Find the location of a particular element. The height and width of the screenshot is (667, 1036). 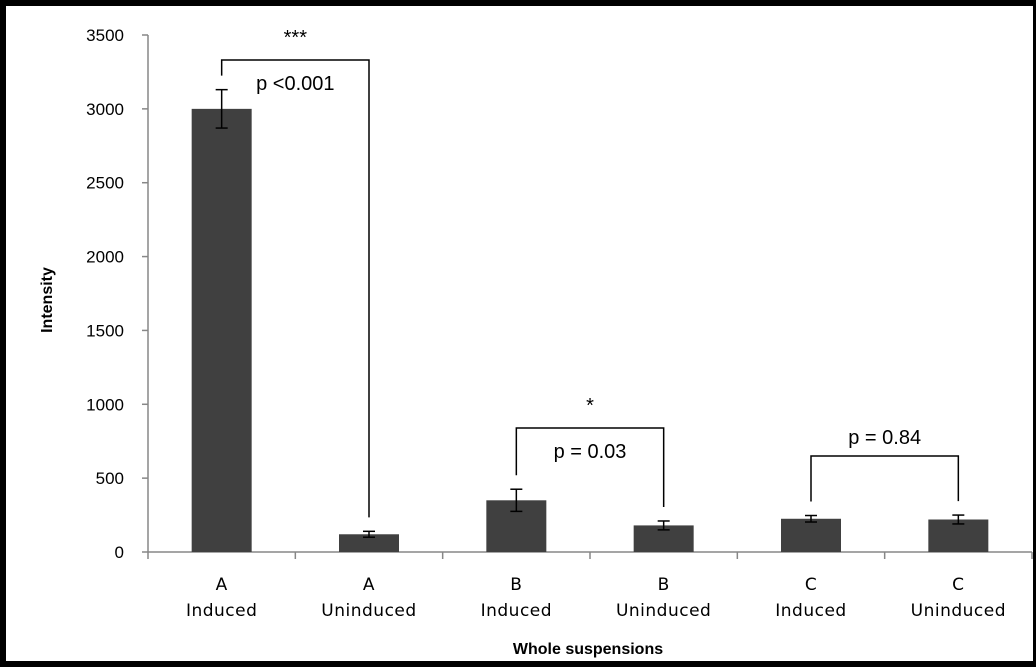

p-value-label: p <0.001 is located at coordinates (295, 84).